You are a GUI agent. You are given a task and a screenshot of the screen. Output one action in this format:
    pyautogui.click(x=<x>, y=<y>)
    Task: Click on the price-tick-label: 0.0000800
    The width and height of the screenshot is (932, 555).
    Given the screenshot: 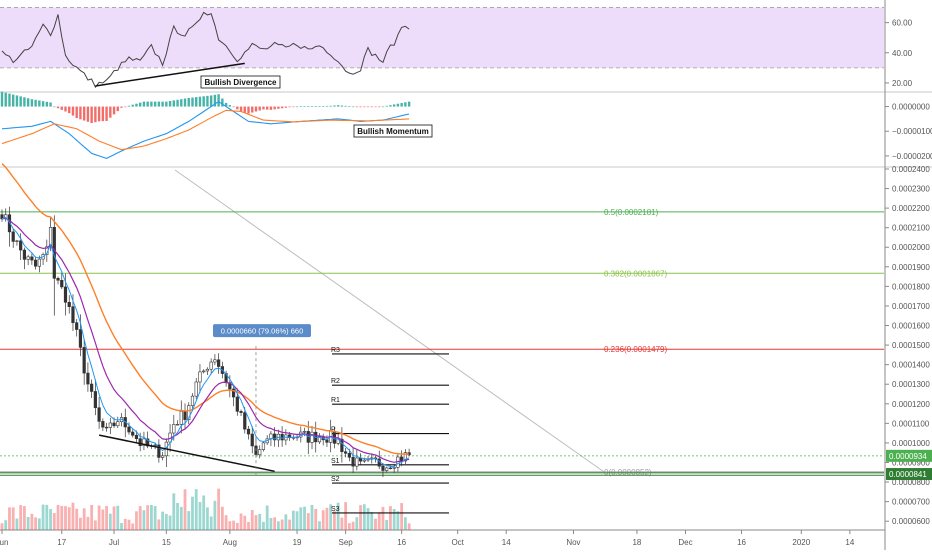 What is the action you would take?
    pyautogui.click(x=911, y=482)
    